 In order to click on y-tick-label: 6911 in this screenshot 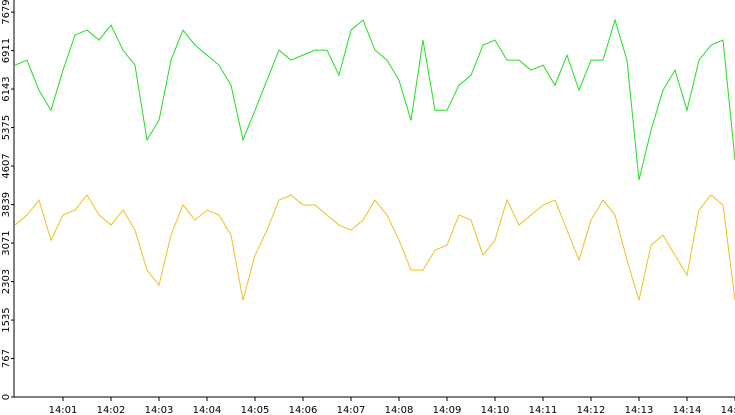, I will do `click(6, 50)`.